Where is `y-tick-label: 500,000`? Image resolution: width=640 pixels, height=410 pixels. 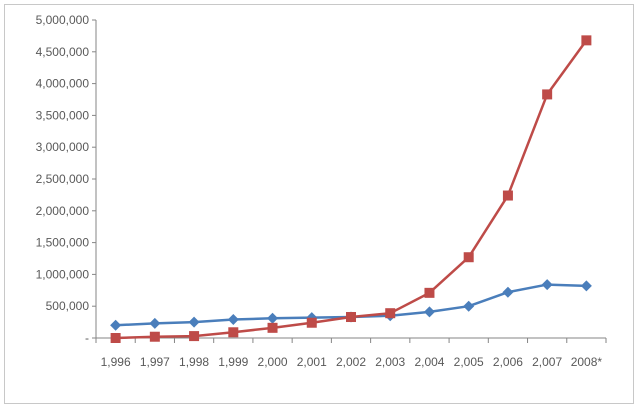
y-tick-label: 500,000 is located at coordinates (68, 306).